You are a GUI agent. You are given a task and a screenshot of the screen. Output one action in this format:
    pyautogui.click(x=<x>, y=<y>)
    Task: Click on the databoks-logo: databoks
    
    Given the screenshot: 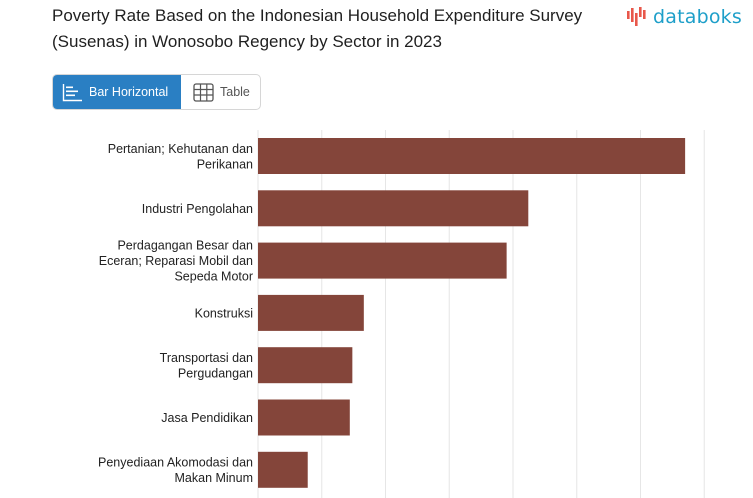 What is the action you would take?
    pyautogui.click(x=684, y=17)
    